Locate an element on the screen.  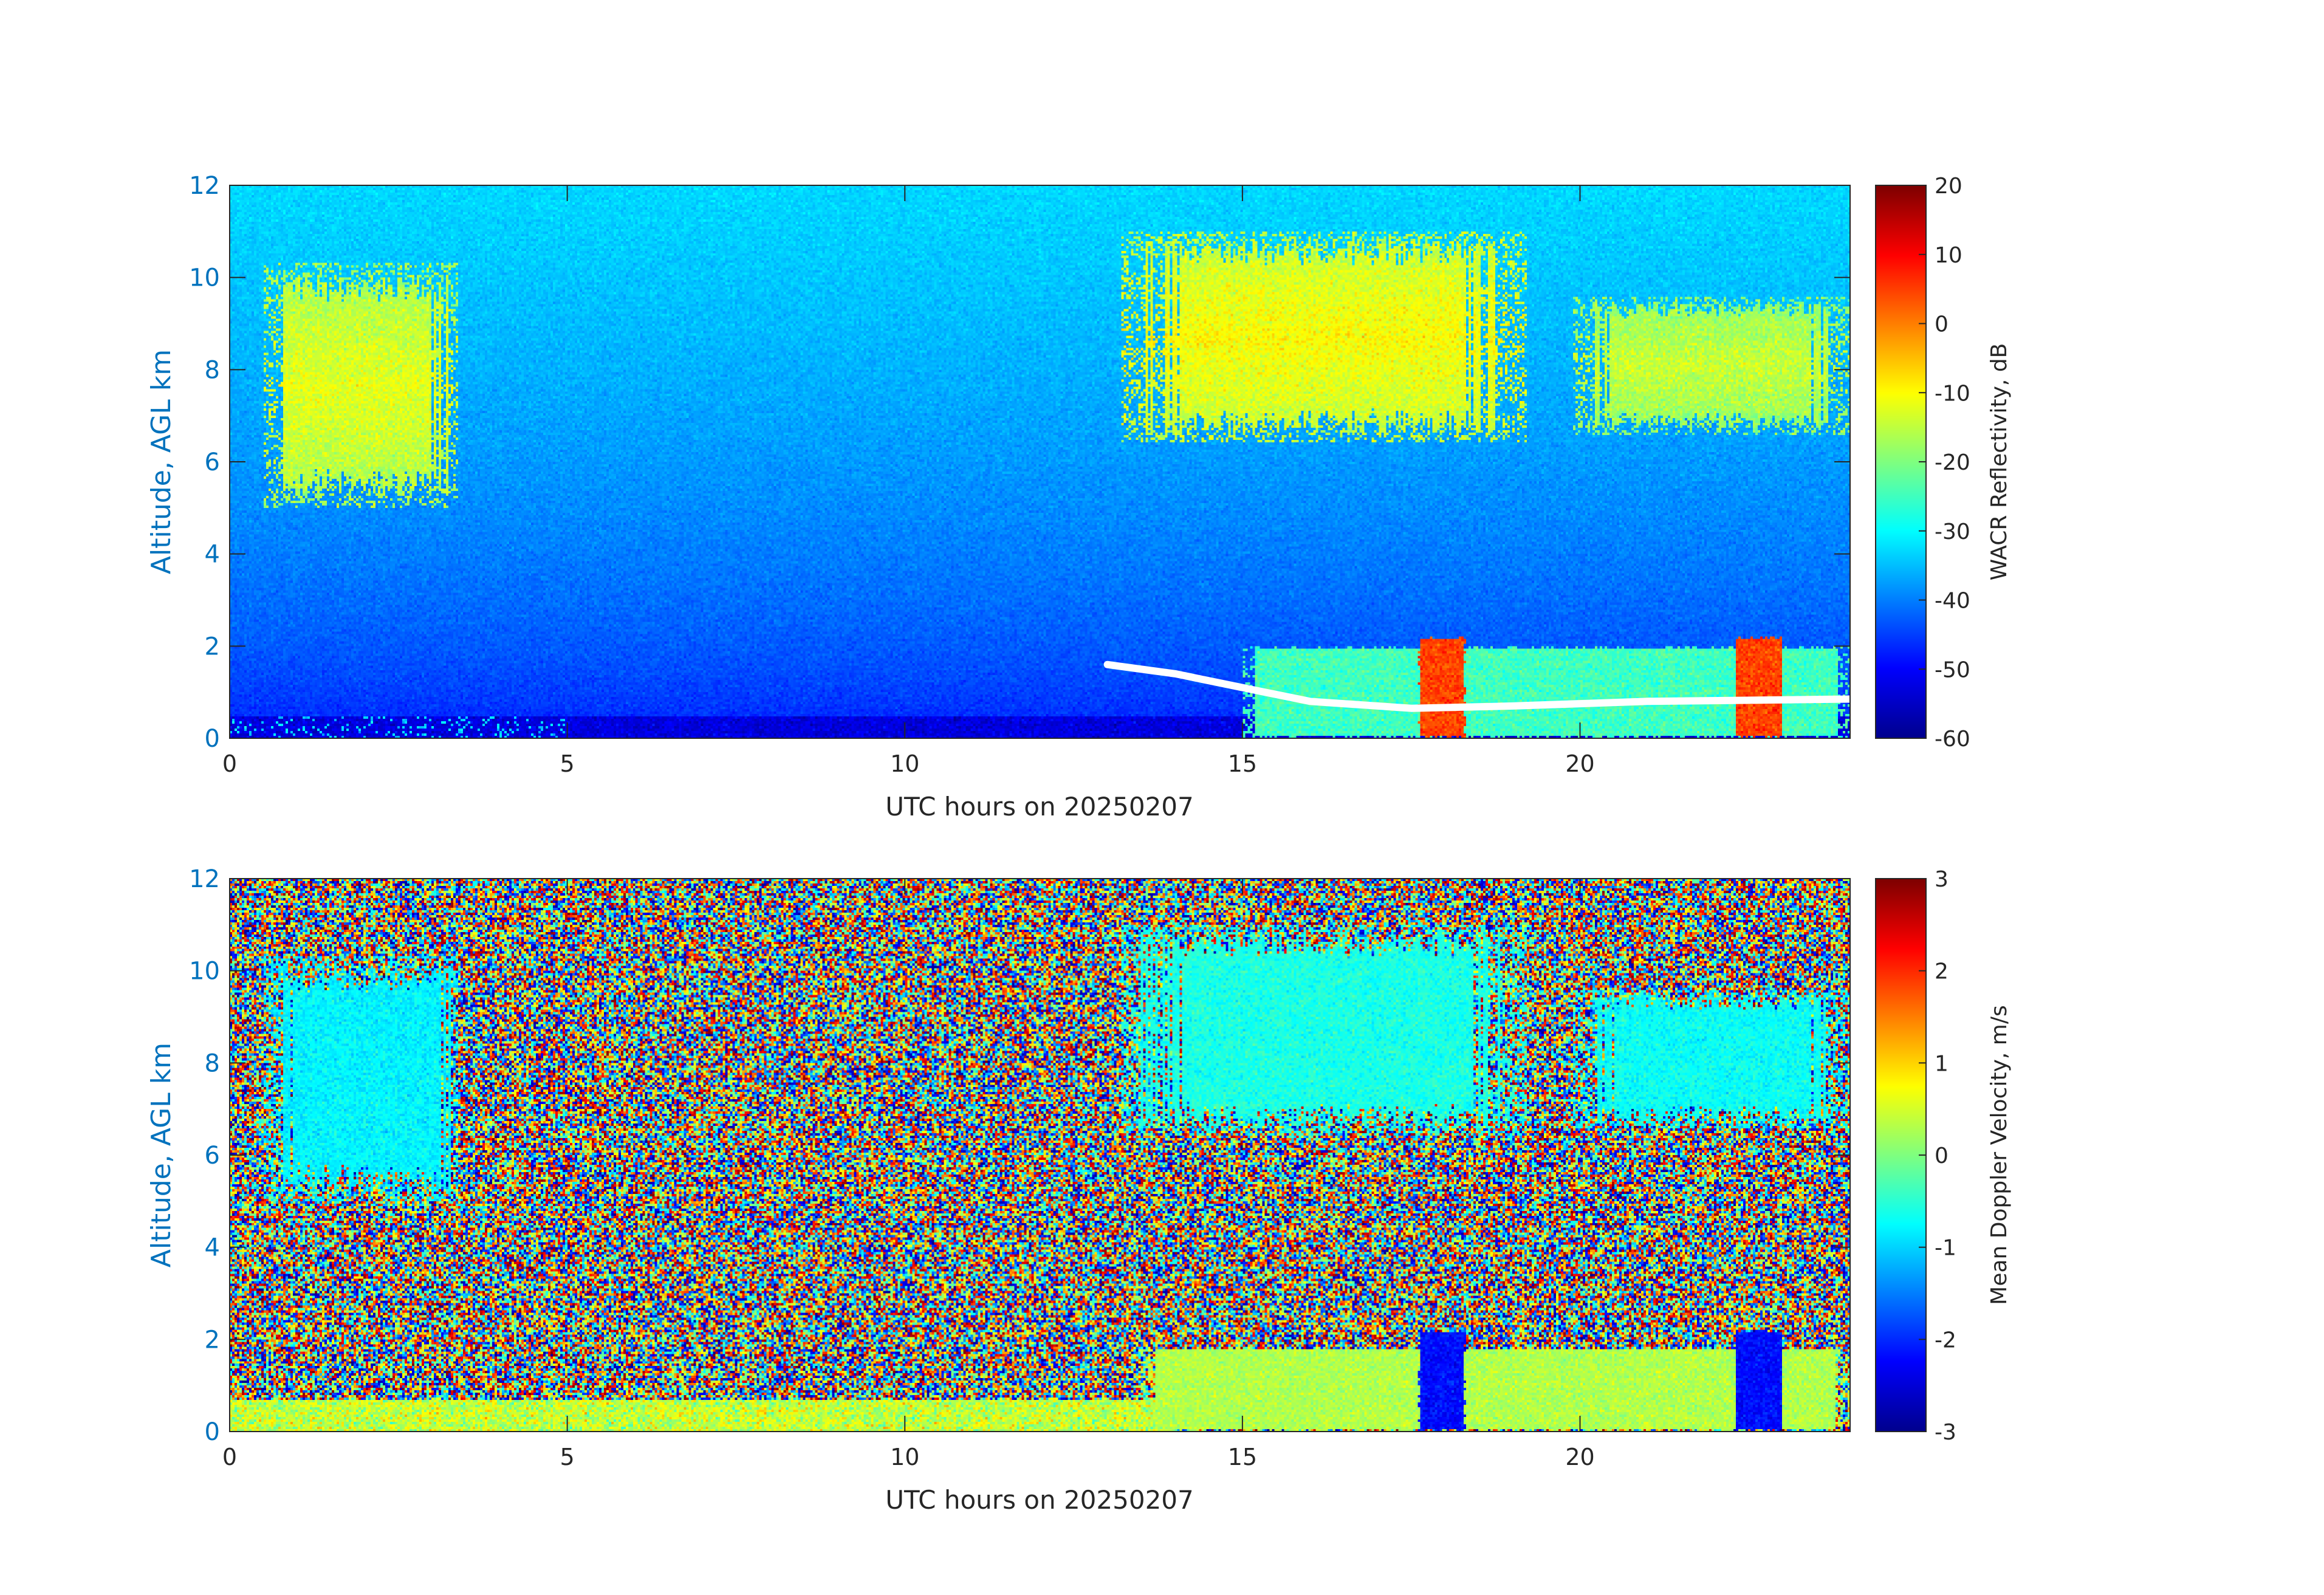
colorbar-tick-label: 3 is located at coordinates (1942, 880).